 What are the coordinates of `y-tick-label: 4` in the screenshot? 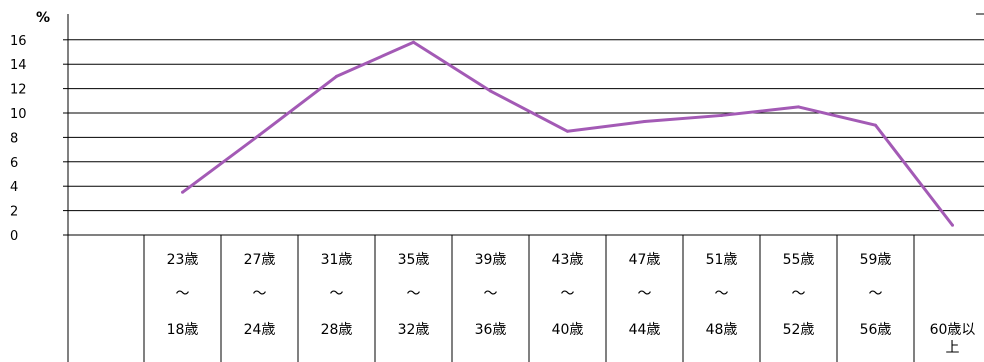 It's located at (14, 187).